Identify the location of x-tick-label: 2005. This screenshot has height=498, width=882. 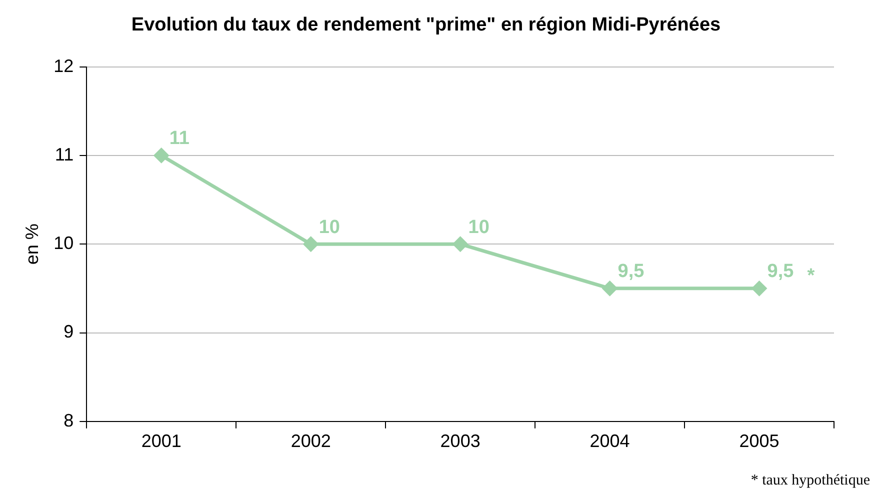
(759, 441).